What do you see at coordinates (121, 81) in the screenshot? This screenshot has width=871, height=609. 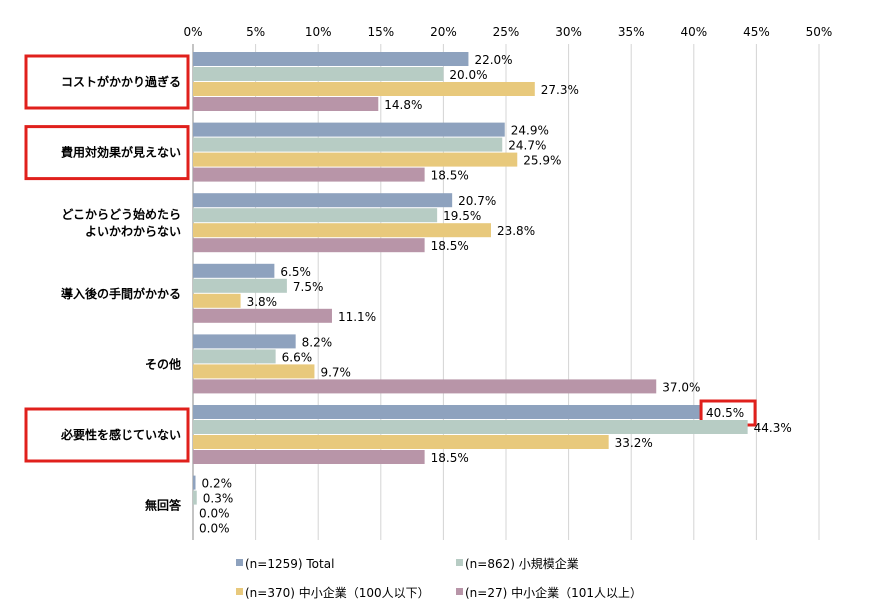 I see `category-label: コストがかかり過ぎる` at bounding box center [121, 81].